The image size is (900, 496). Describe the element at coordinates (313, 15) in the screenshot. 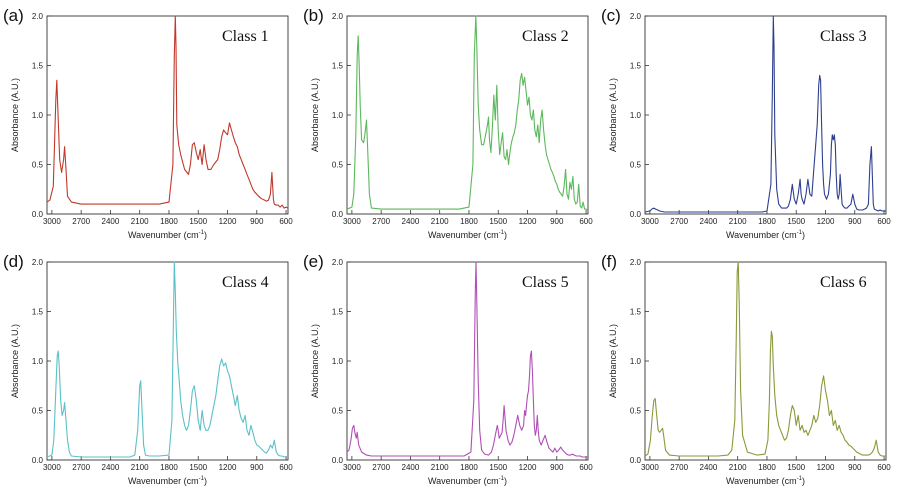

I see `panel-label: (b)` at that location.